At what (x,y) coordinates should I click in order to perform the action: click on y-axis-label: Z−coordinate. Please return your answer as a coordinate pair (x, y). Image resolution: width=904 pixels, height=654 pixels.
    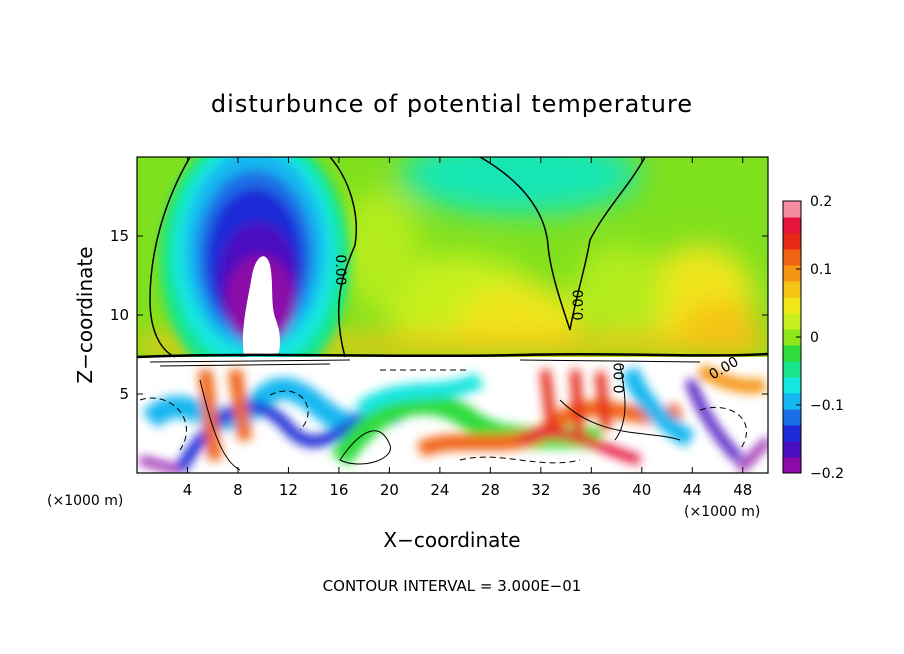
    Looking at the image, I should click on (85, 314).